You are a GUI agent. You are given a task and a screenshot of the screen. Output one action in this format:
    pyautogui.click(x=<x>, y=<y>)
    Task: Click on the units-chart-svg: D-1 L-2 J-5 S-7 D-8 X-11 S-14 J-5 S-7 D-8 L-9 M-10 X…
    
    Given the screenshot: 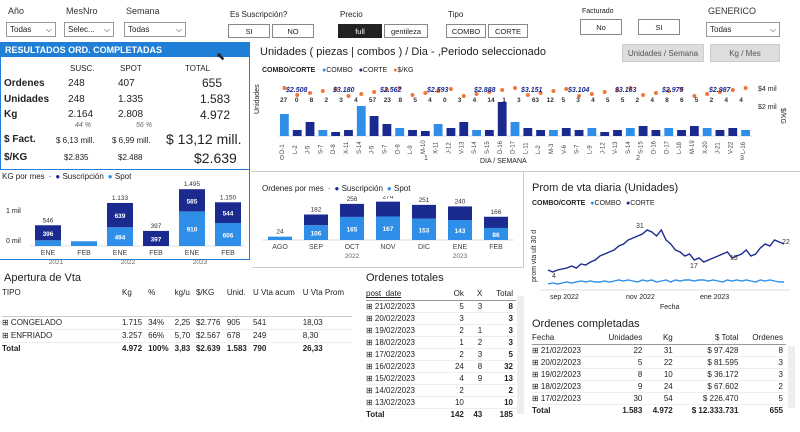 What is the action you would take?
    pyautogui.click(x=515, y=124)
    